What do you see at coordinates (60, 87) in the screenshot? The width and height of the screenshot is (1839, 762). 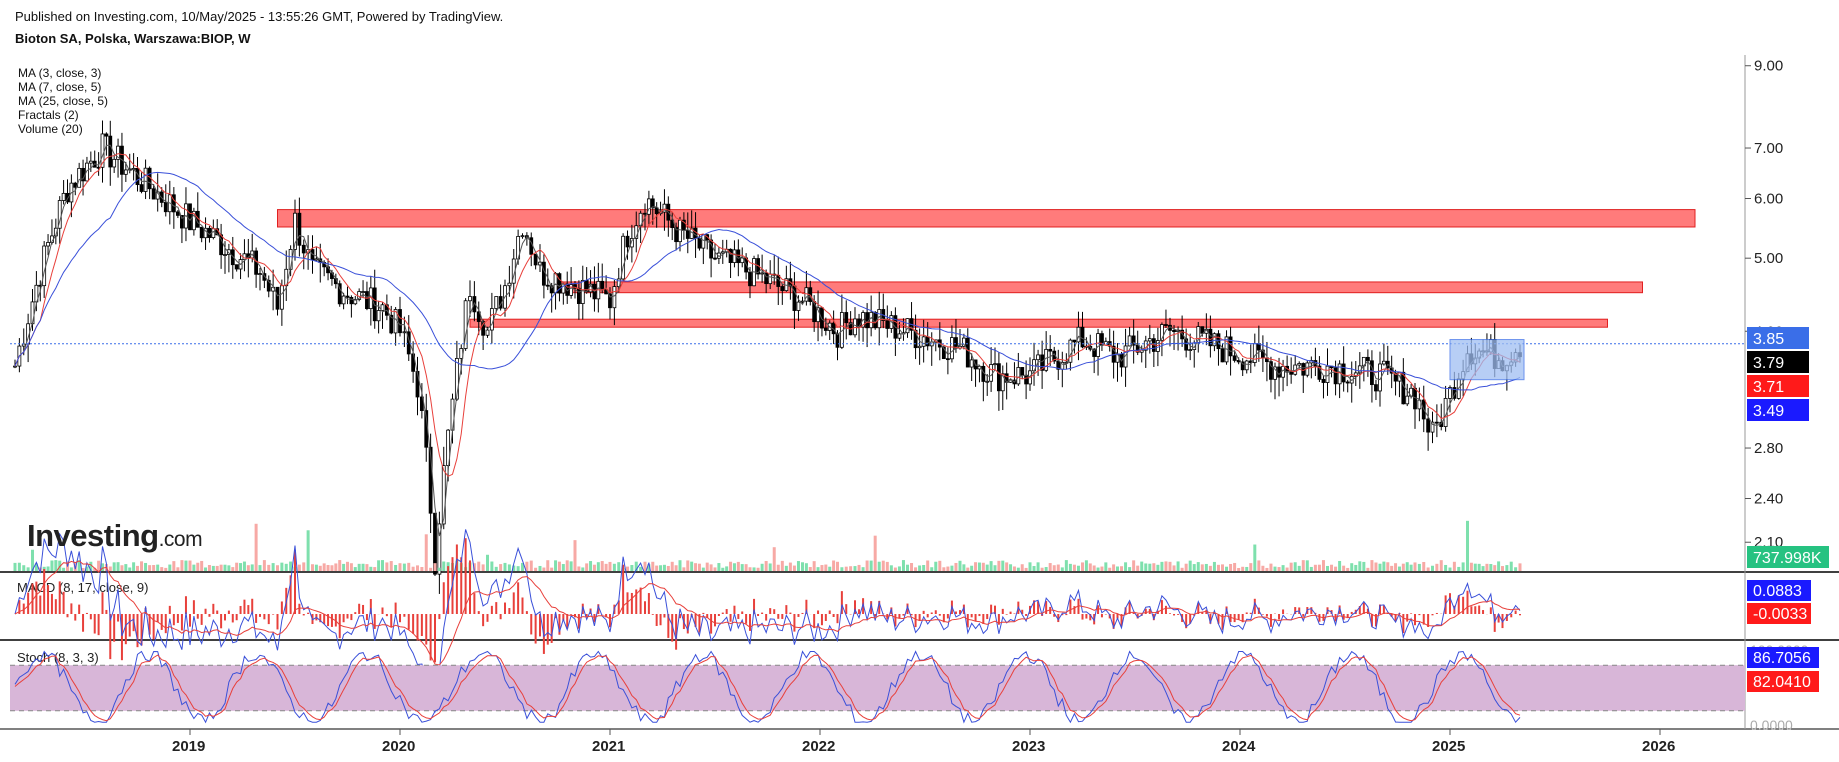 I see `indicator-ma7: MA (7, close, 5)` at bounding box center [60, 87].